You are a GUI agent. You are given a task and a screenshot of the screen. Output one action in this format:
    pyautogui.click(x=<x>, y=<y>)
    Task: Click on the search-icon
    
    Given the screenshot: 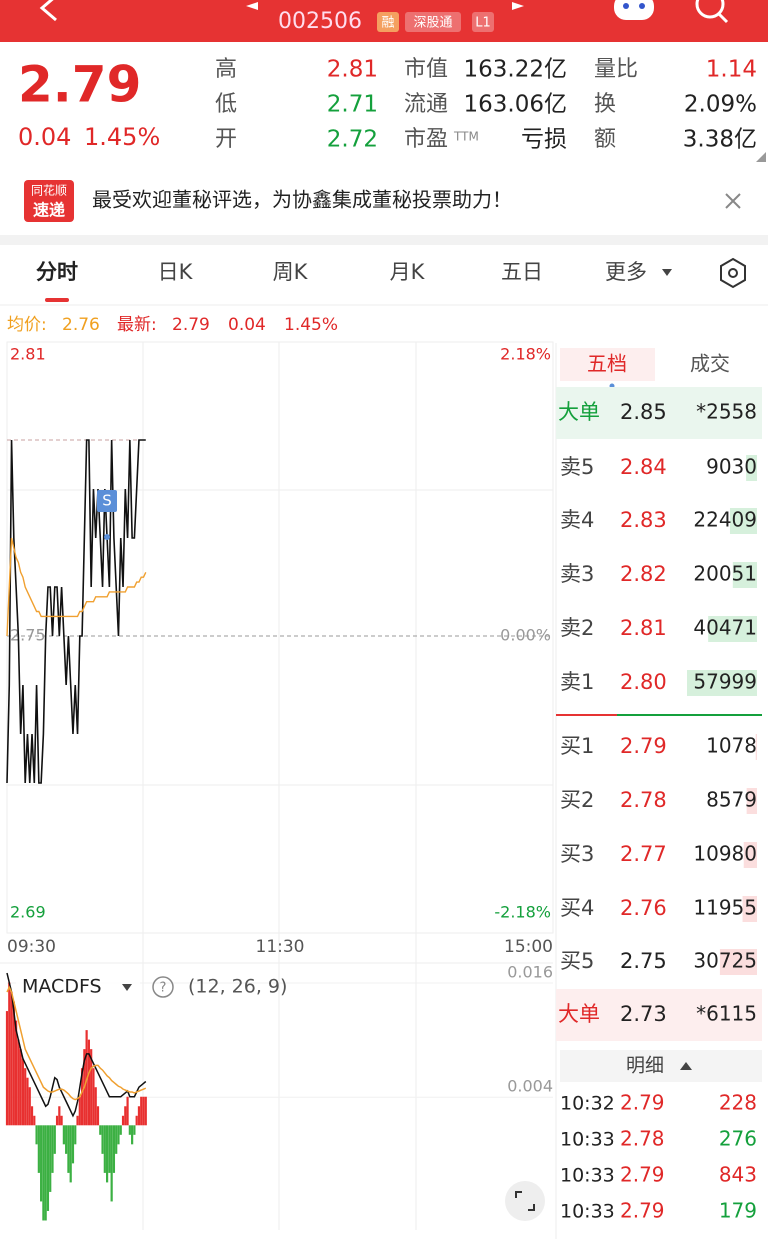 What is the action you would take?
    pyautogui.click(x=710, y=9)
    